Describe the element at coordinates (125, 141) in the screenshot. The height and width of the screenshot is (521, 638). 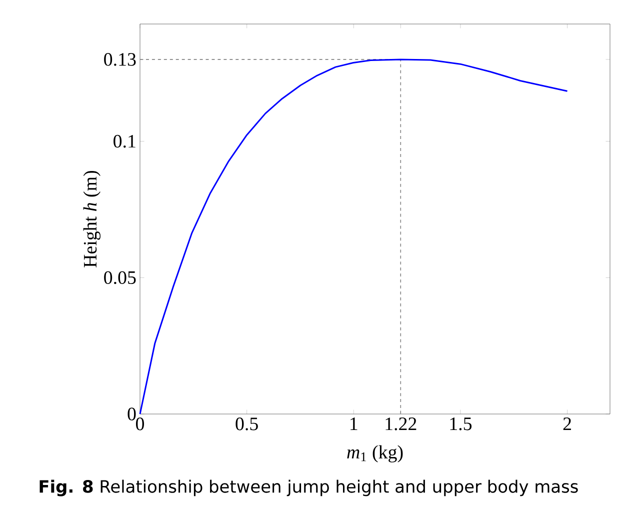
I see `y-tick-label: 0.1` at that location.